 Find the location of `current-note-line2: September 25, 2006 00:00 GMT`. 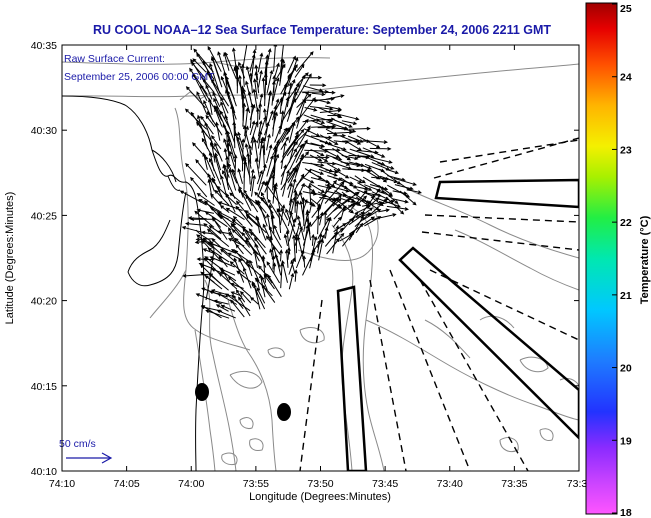

current-note-line2: September 25, 2006 00:00 GMT is located at coordinates (139, 77).